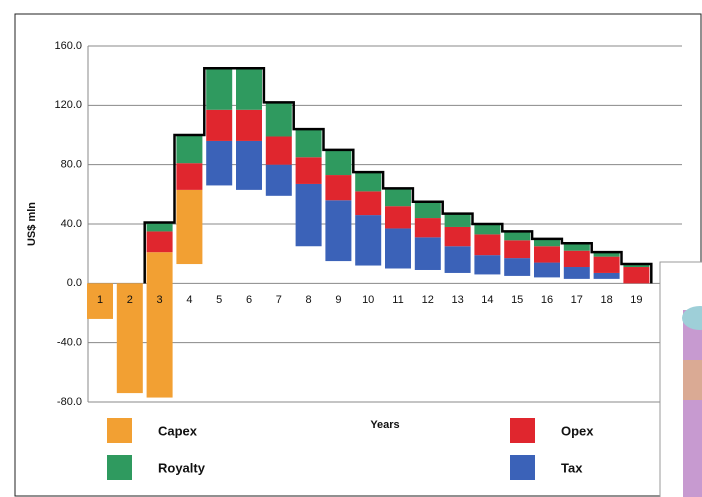 The image size is (702, 497). What do you see at coordinates (309, 300) in the screenshot?
I see `x-tick-label: 8` at bounding box center [309, 300].